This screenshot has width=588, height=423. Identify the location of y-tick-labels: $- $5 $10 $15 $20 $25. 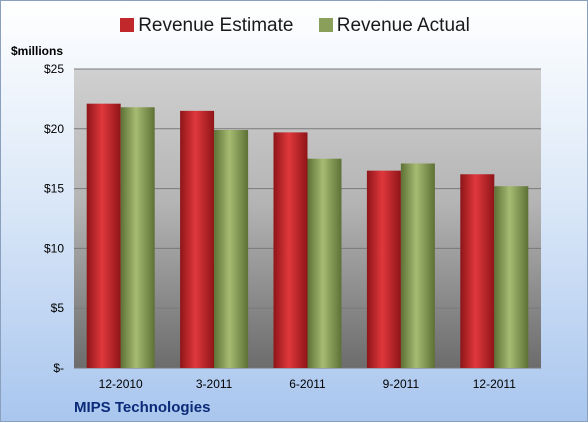
(54, 218).